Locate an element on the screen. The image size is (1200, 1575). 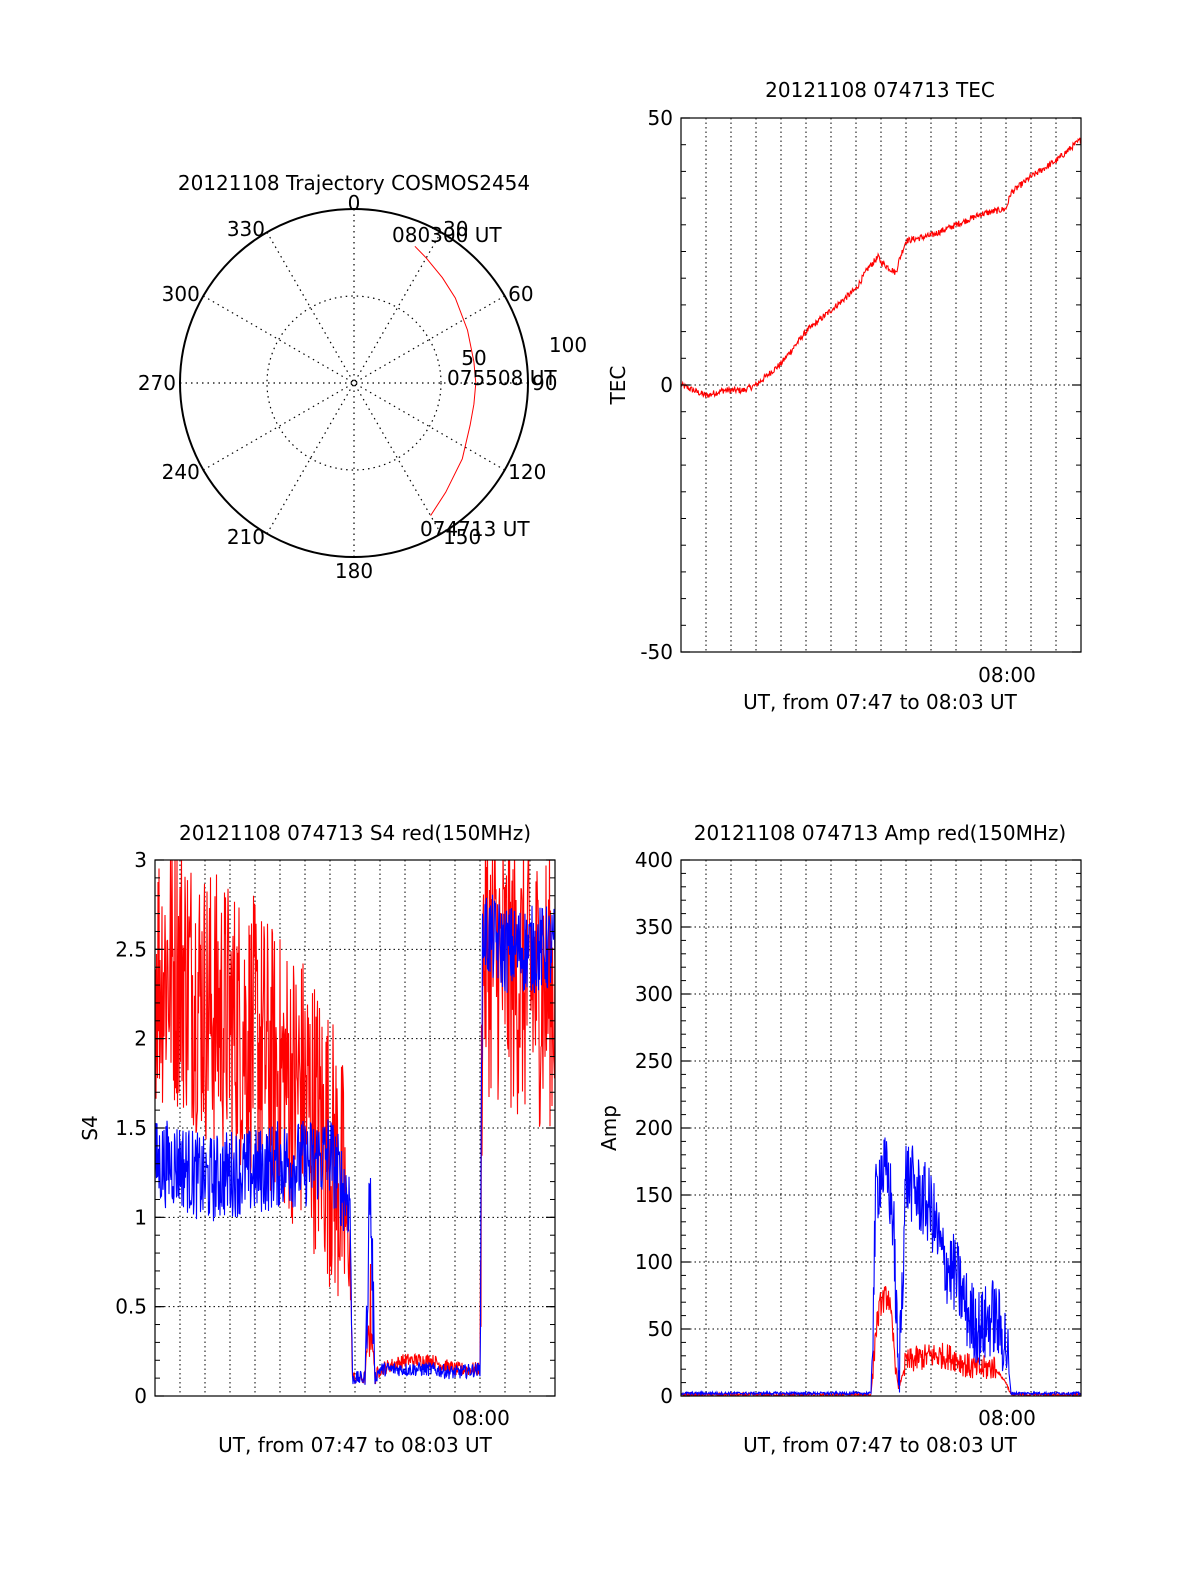
annotation-074713: 074713 UT is located at coordinates (475, 529).